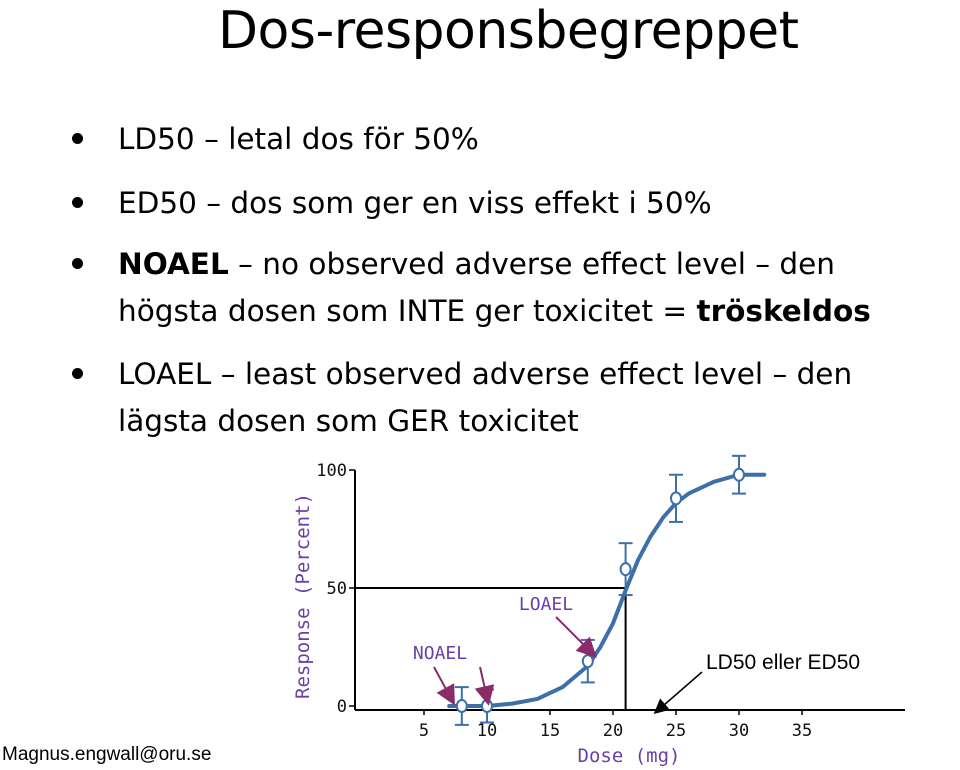  I want to click on bullet-line: LD50 – letal dos för 50%, so click(298, 139).